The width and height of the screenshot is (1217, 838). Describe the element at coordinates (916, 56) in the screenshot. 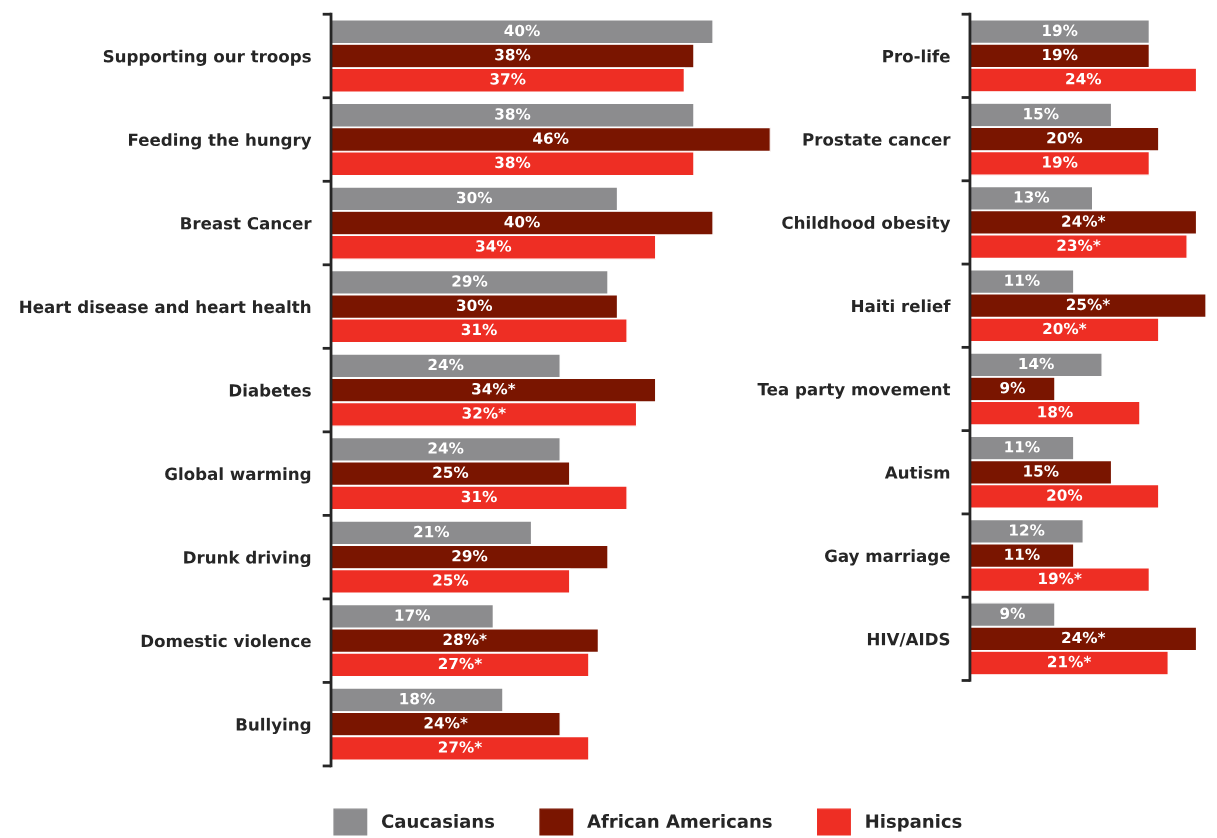

I see `y-tick-label: Pro-life` at that location.